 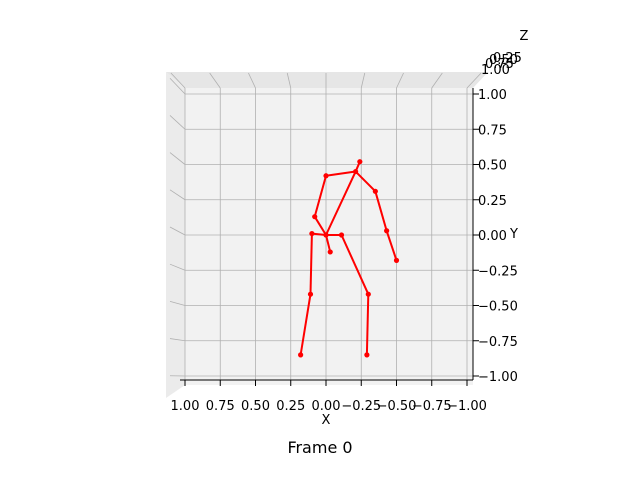 I want to click on frame-caption: Frame 0, so click(x=320, y=447).